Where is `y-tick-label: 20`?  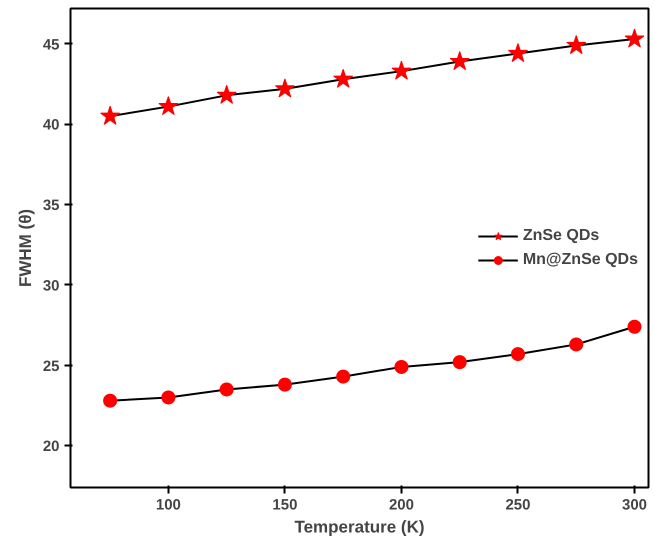
y-tick-label: 20 is located at coordinates (51, 447).